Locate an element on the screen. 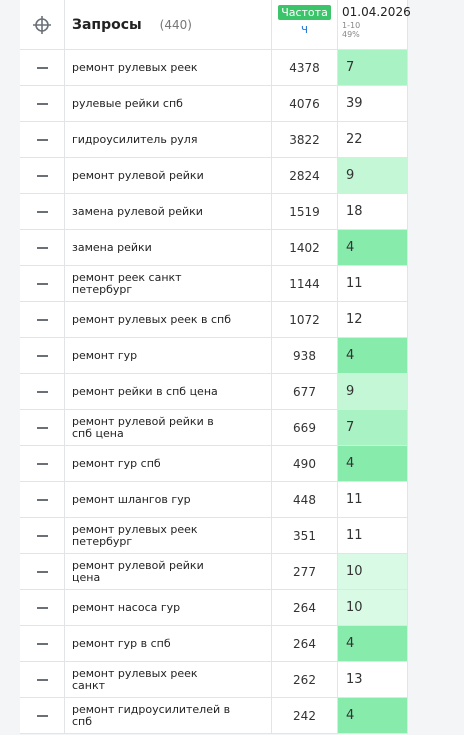 The width and height of the screenshot is (464, 735). position: 18 is located at coordinates (373, 212).